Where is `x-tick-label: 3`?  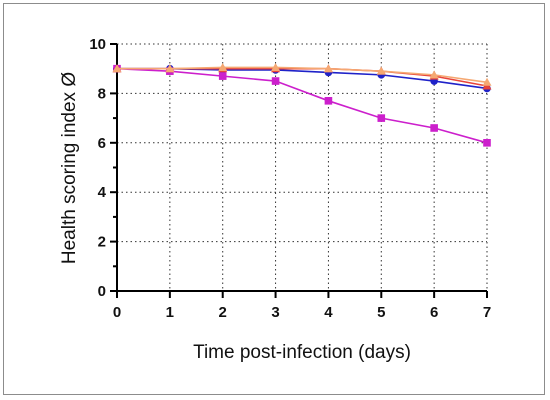 x-tick-label: 3 is located at coordinates (275, 312).